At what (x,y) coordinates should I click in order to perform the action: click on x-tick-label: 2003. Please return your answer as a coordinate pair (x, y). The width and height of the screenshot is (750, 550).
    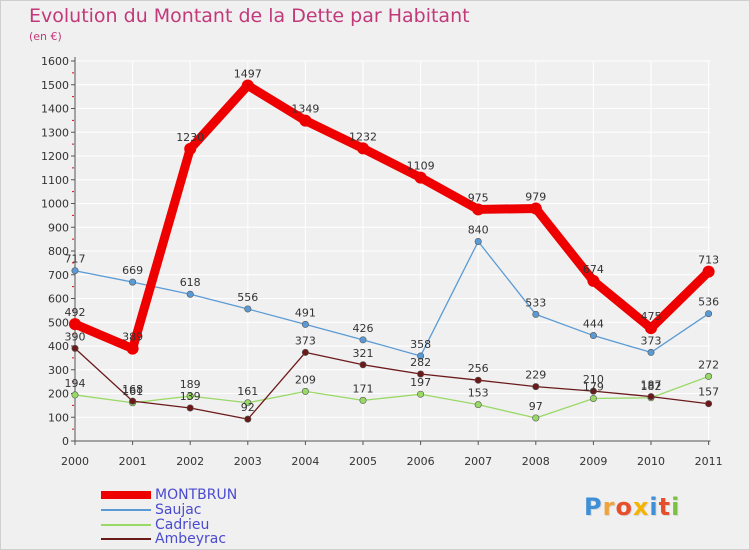
    Looking at the image, I should click on (248, 461).